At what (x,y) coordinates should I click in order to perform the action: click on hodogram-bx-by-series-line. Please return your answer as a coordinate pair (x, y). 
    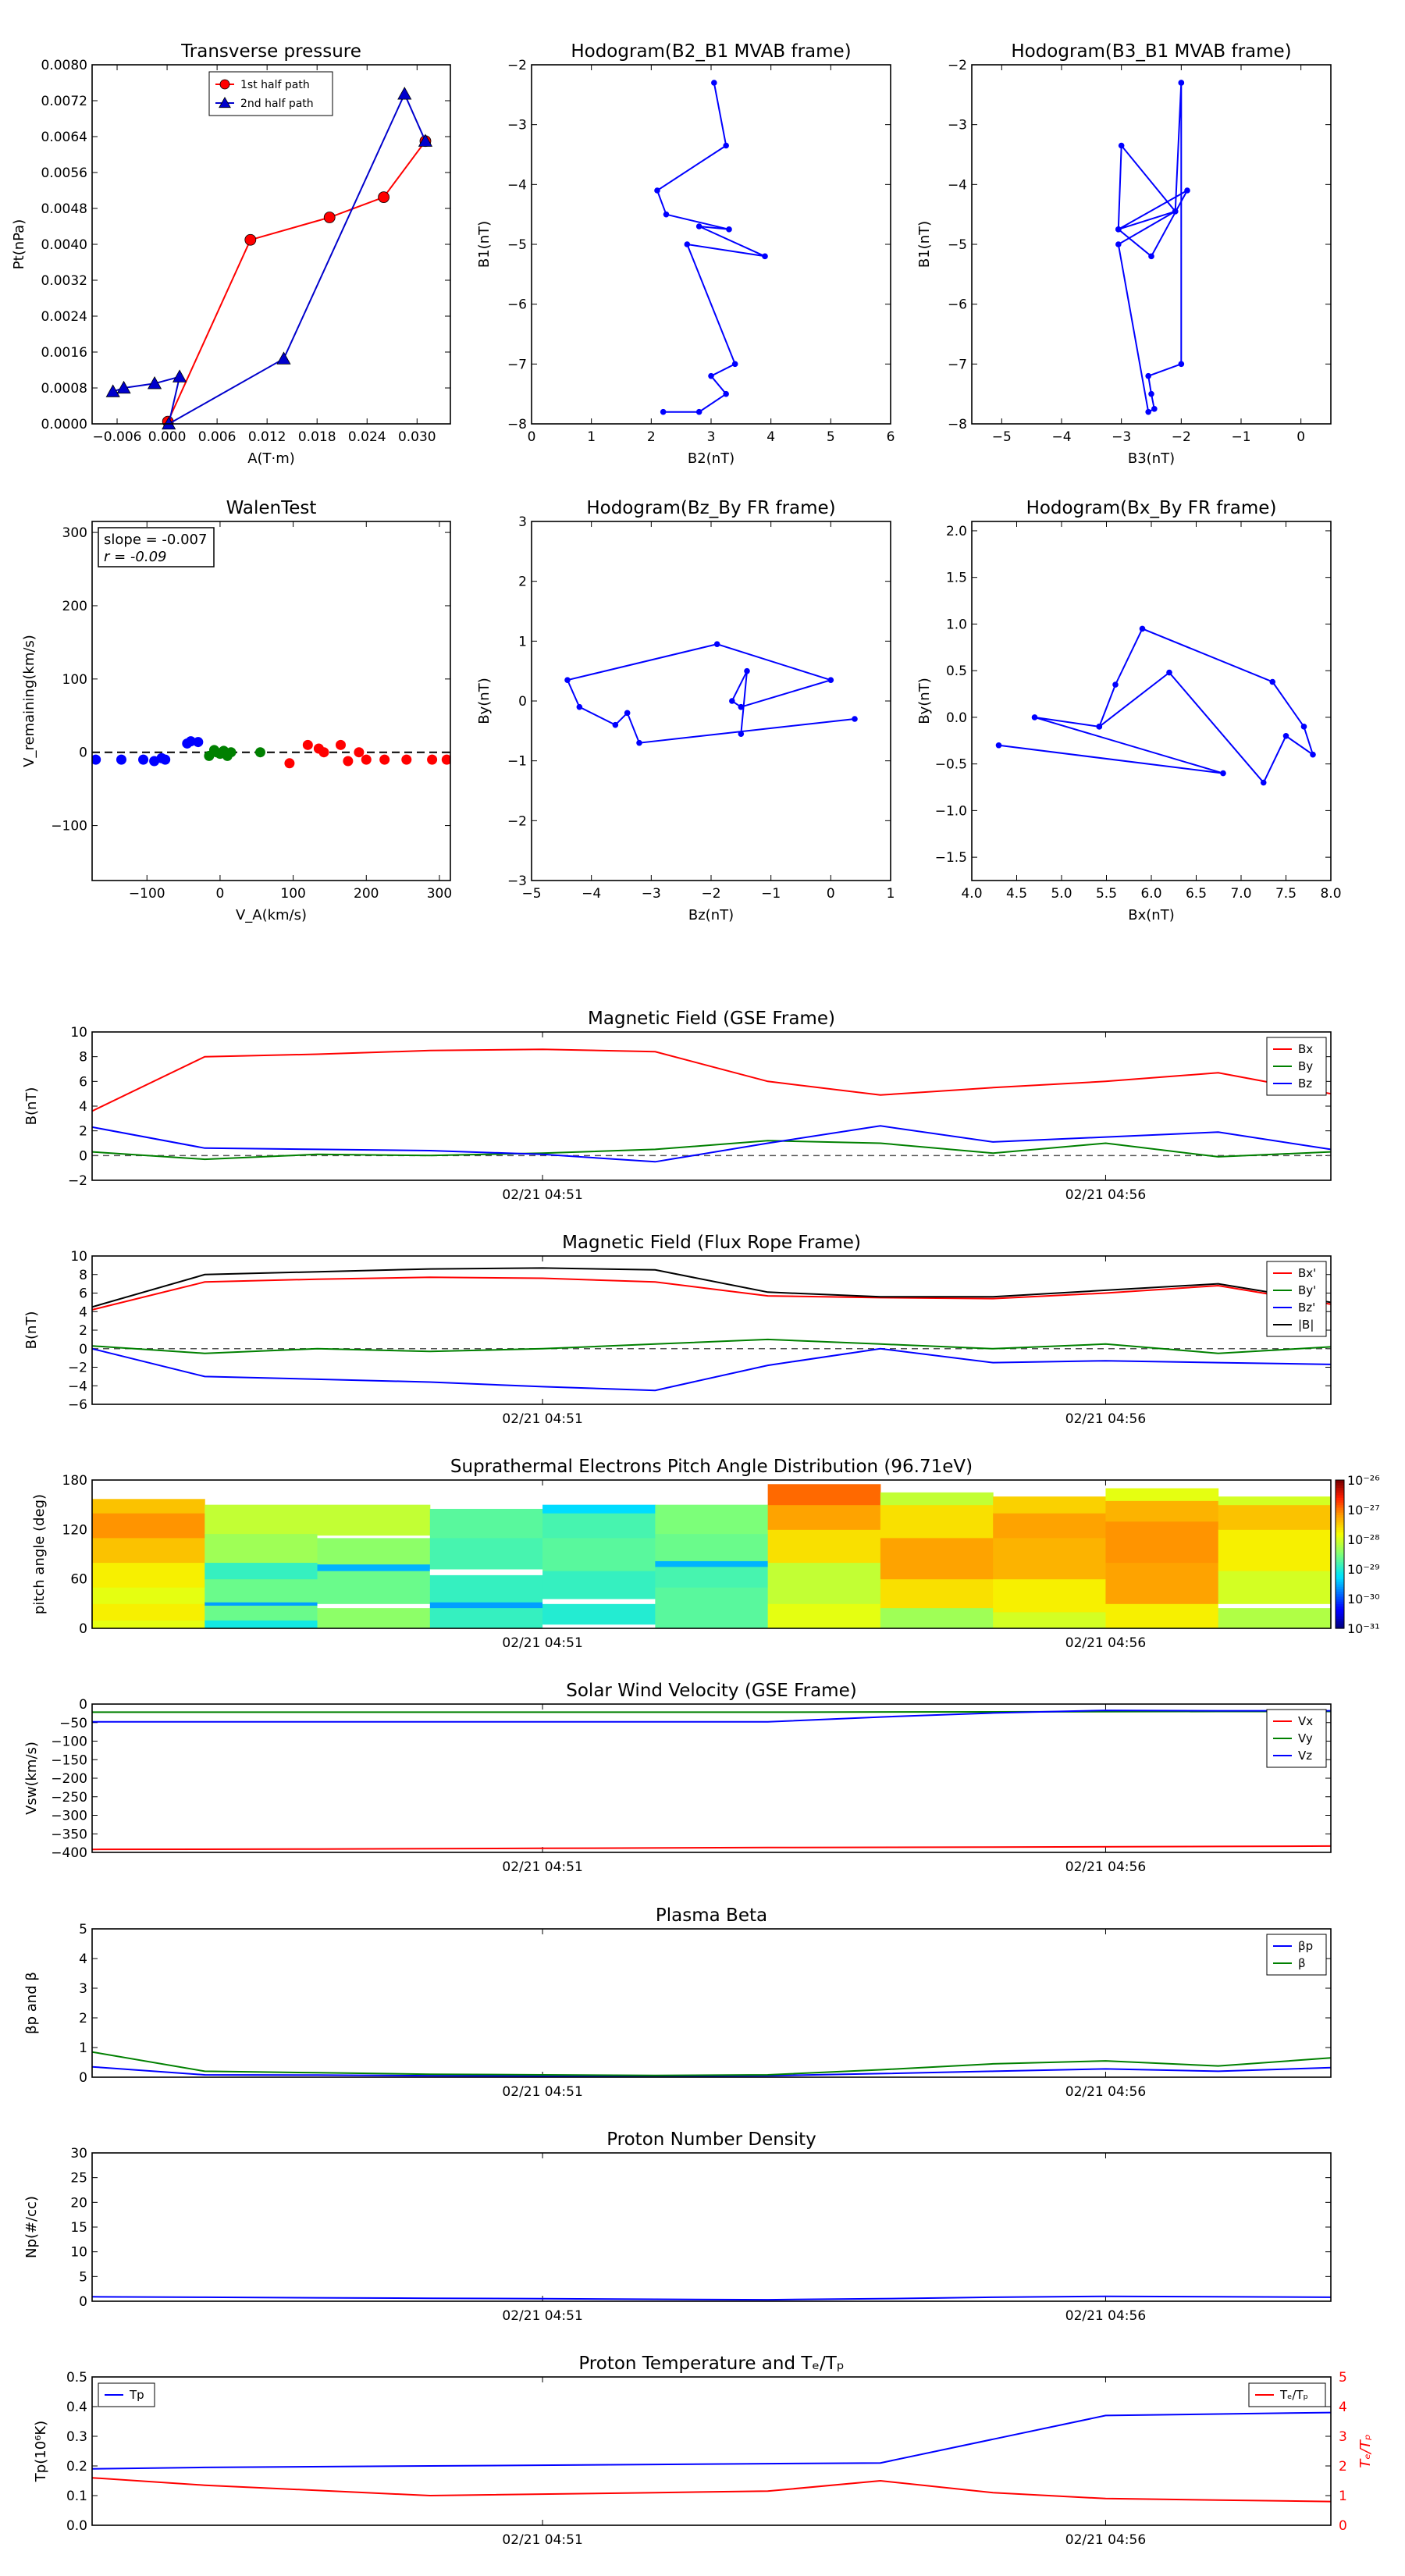
    Looking at the image, I should click on (1156, 706).